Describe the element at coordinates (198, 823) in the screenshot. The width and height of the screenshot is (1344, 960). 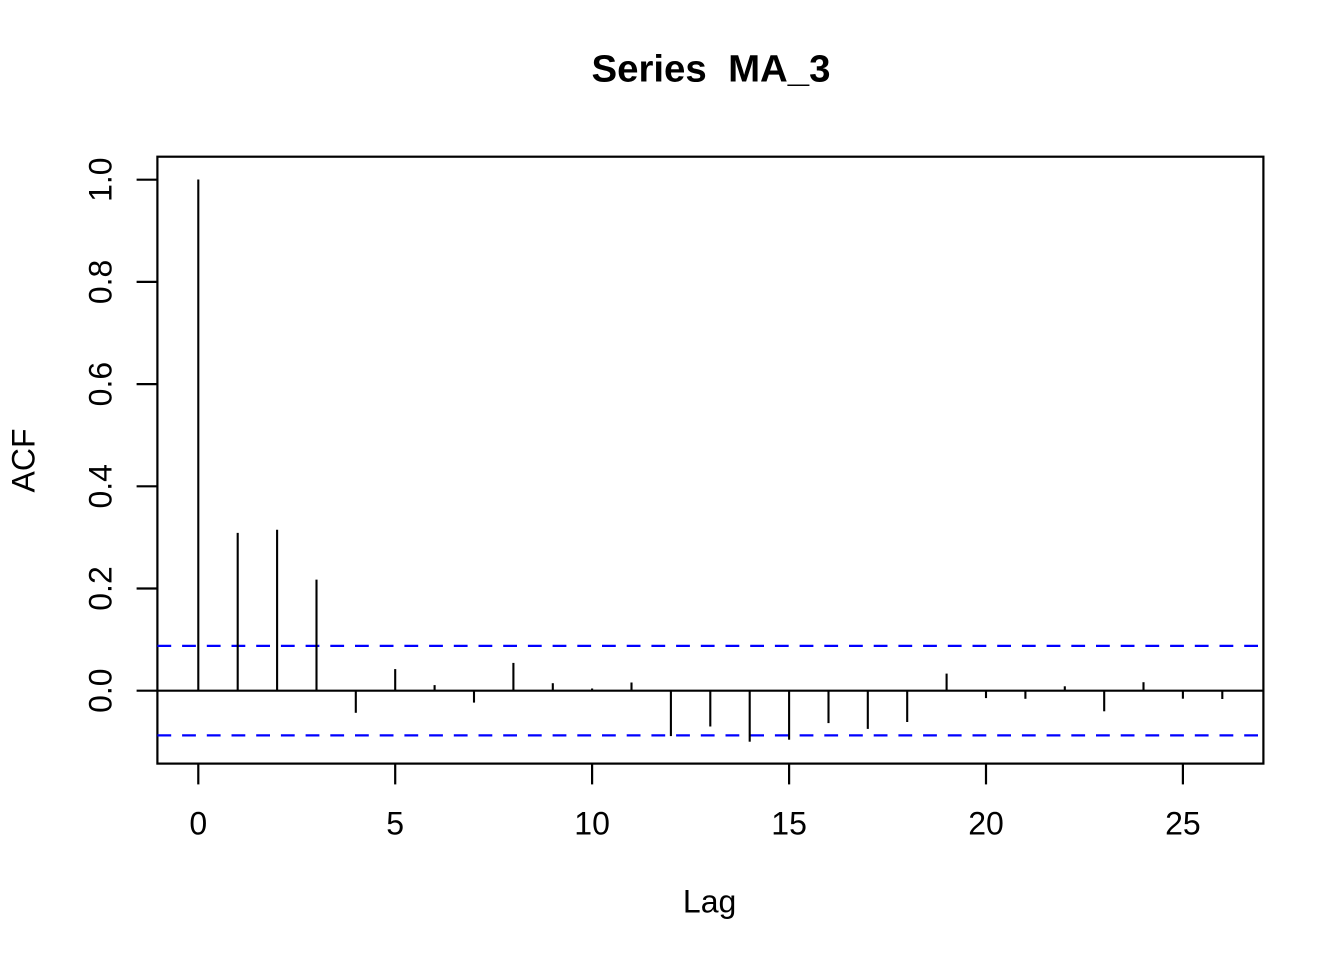
I see `svg-text: 0` at that location.